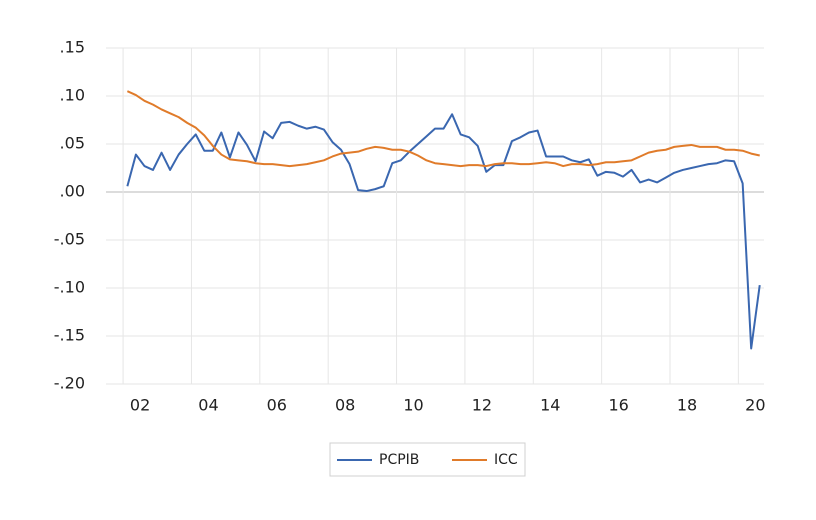 This screenshot has width=816, height=520. I want to click on x-tick-label: 18, so click(687, 405).